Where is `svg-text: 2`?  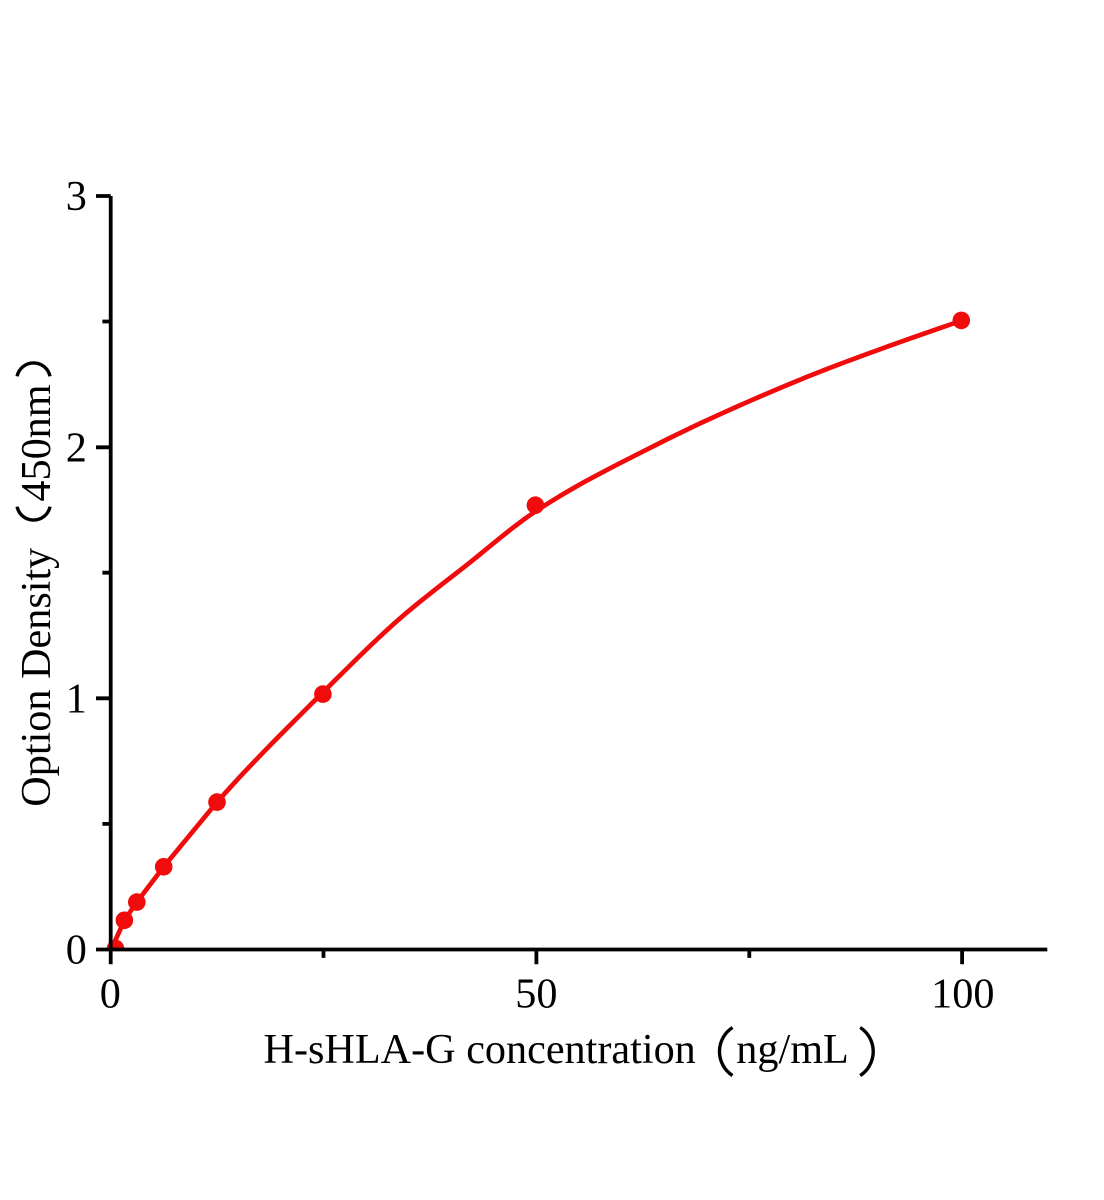 svg-text: 2 is located at coordinates (76, 448).